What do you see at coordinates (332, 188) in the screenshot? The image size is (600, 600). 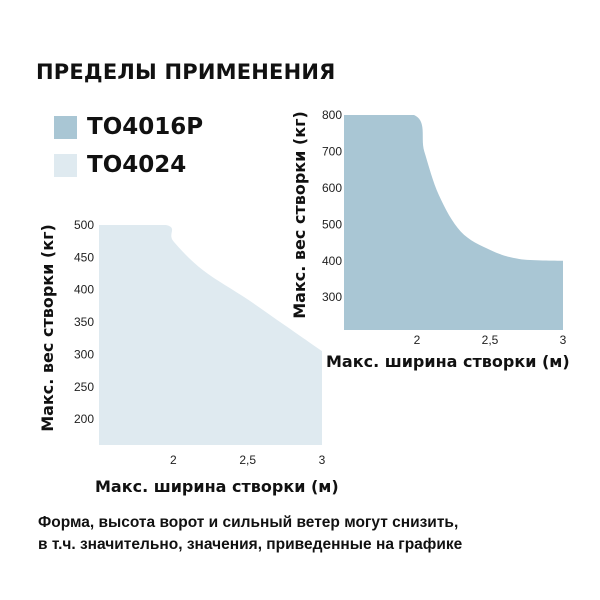 I see `y-tick-label-to4016p: 600` at bounding box center [332, 188].